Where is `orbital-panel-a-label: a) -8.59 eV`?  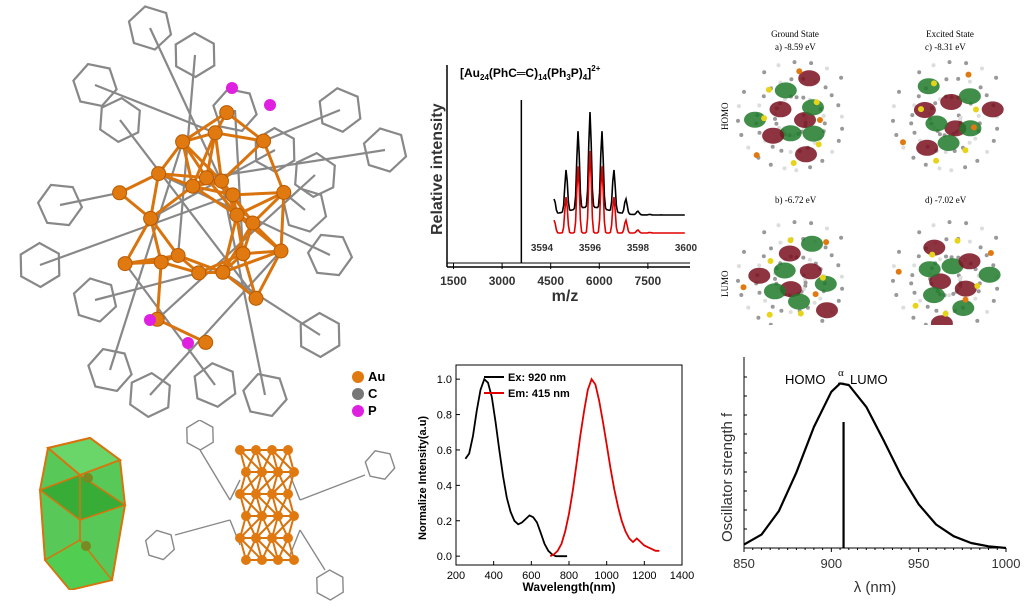 orbital-panel-a-label: a) -8.59 eV is located at coordinates (795, 47).